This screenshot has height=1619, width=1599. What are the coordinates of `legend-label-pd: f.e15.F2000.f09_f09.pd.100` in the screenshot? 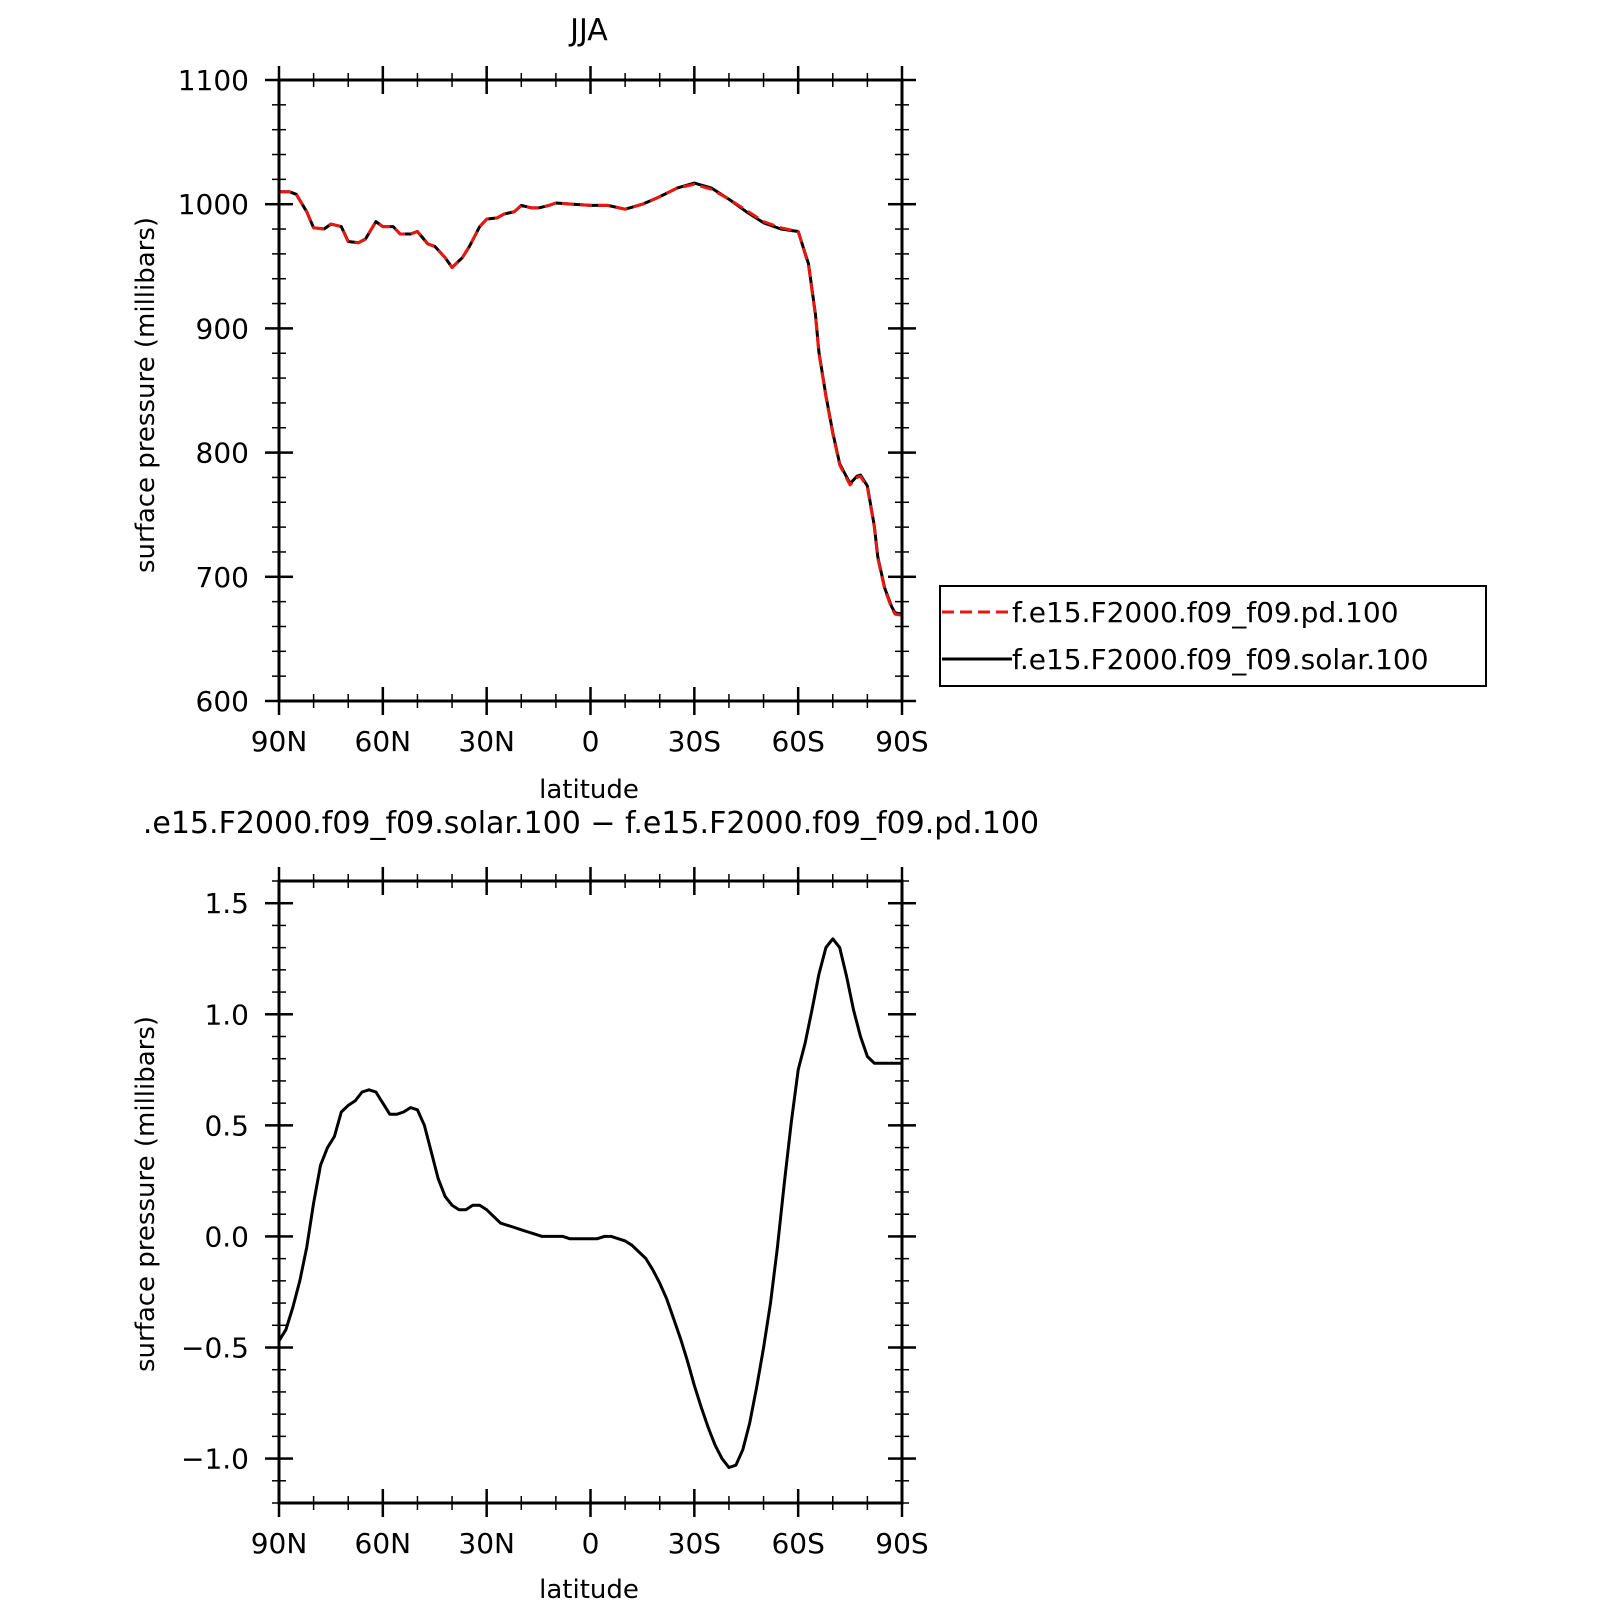 It's located at (1205, 612).